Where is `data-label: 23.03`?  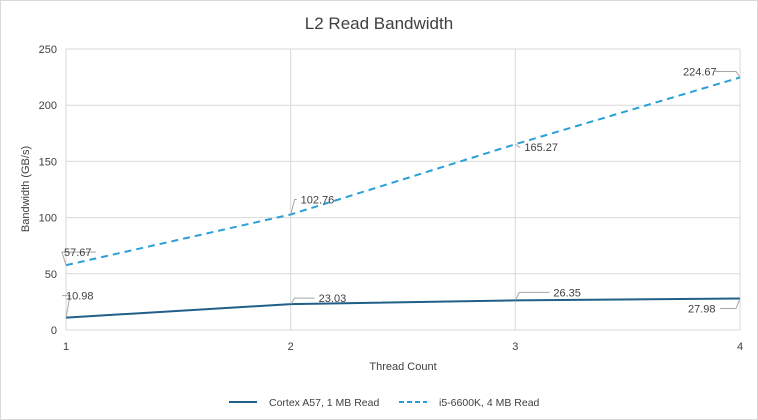
data-label: 23.03 is located at coordinates (333, 299).